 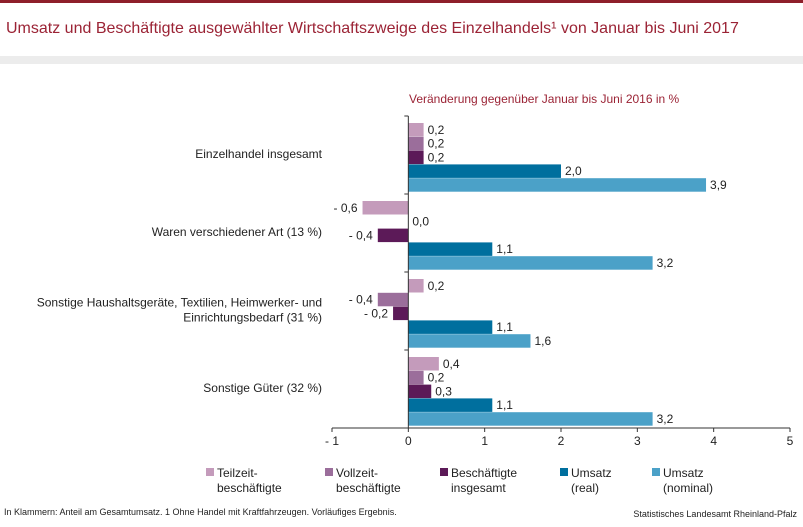 What do you see at coordinates (451, 364) in the screenshot?
I see `data-label: 0,4` at bounding box center [451, 364].